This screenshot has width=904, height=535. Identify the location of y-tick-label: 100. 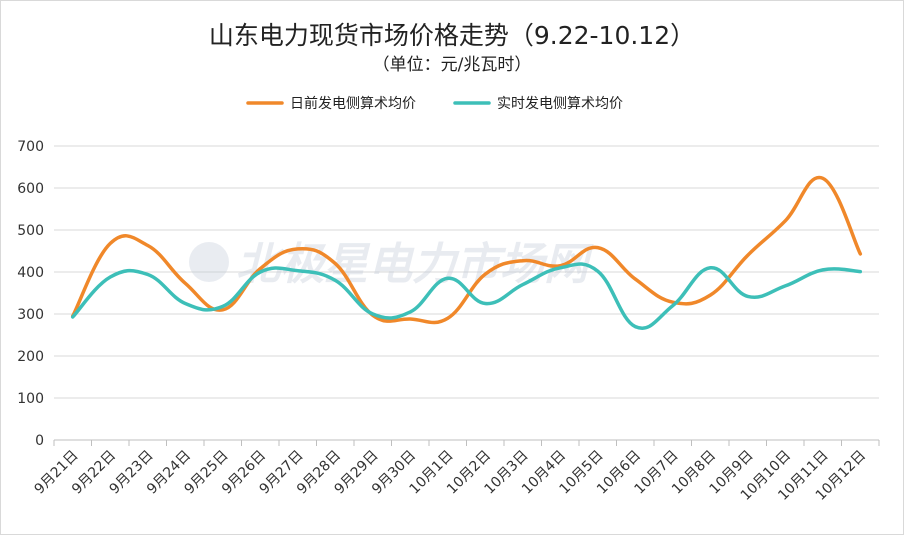
(30, 399).